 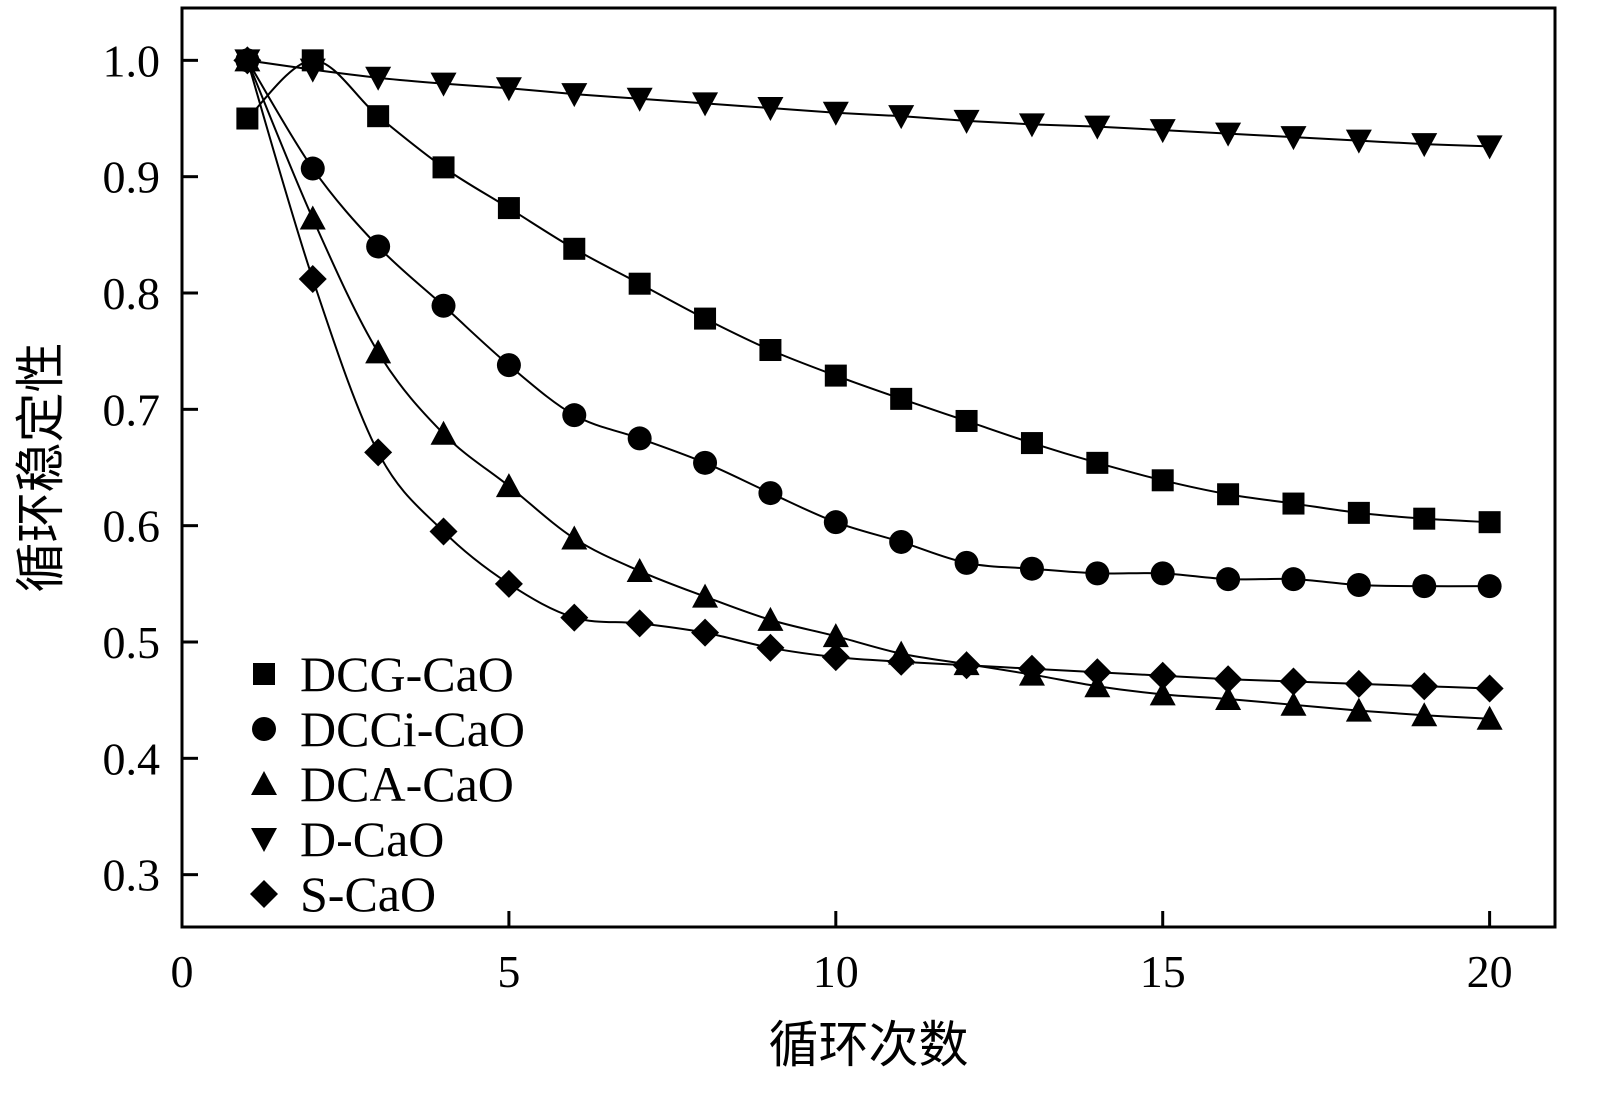 I want to click on legend-marker-d-cao, so click(x=264, y=840).